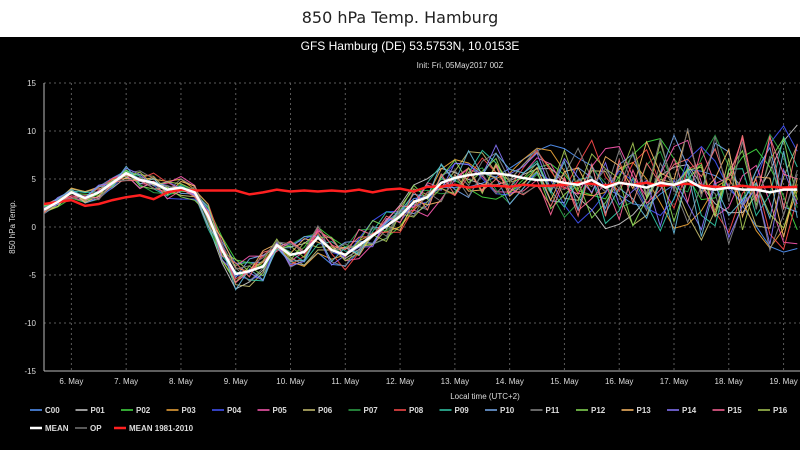 Image resolution: width=800 pixels, height=450 pixels. I want to click on page-title: 850 hPa Temp. Hamburg, so click(400, 17).